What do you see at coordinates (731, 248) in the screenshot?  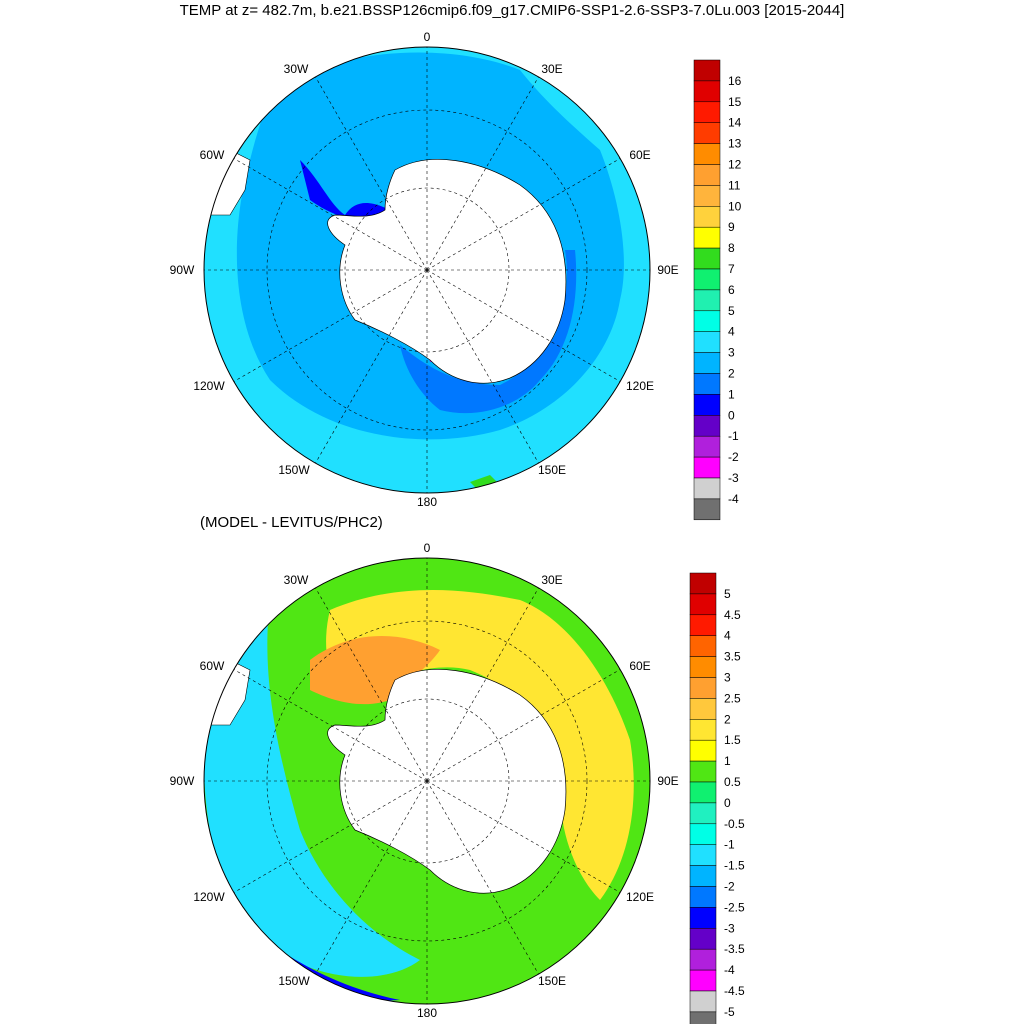 I see `top-colorbar-label: 8` at bounding box center [731, 248].